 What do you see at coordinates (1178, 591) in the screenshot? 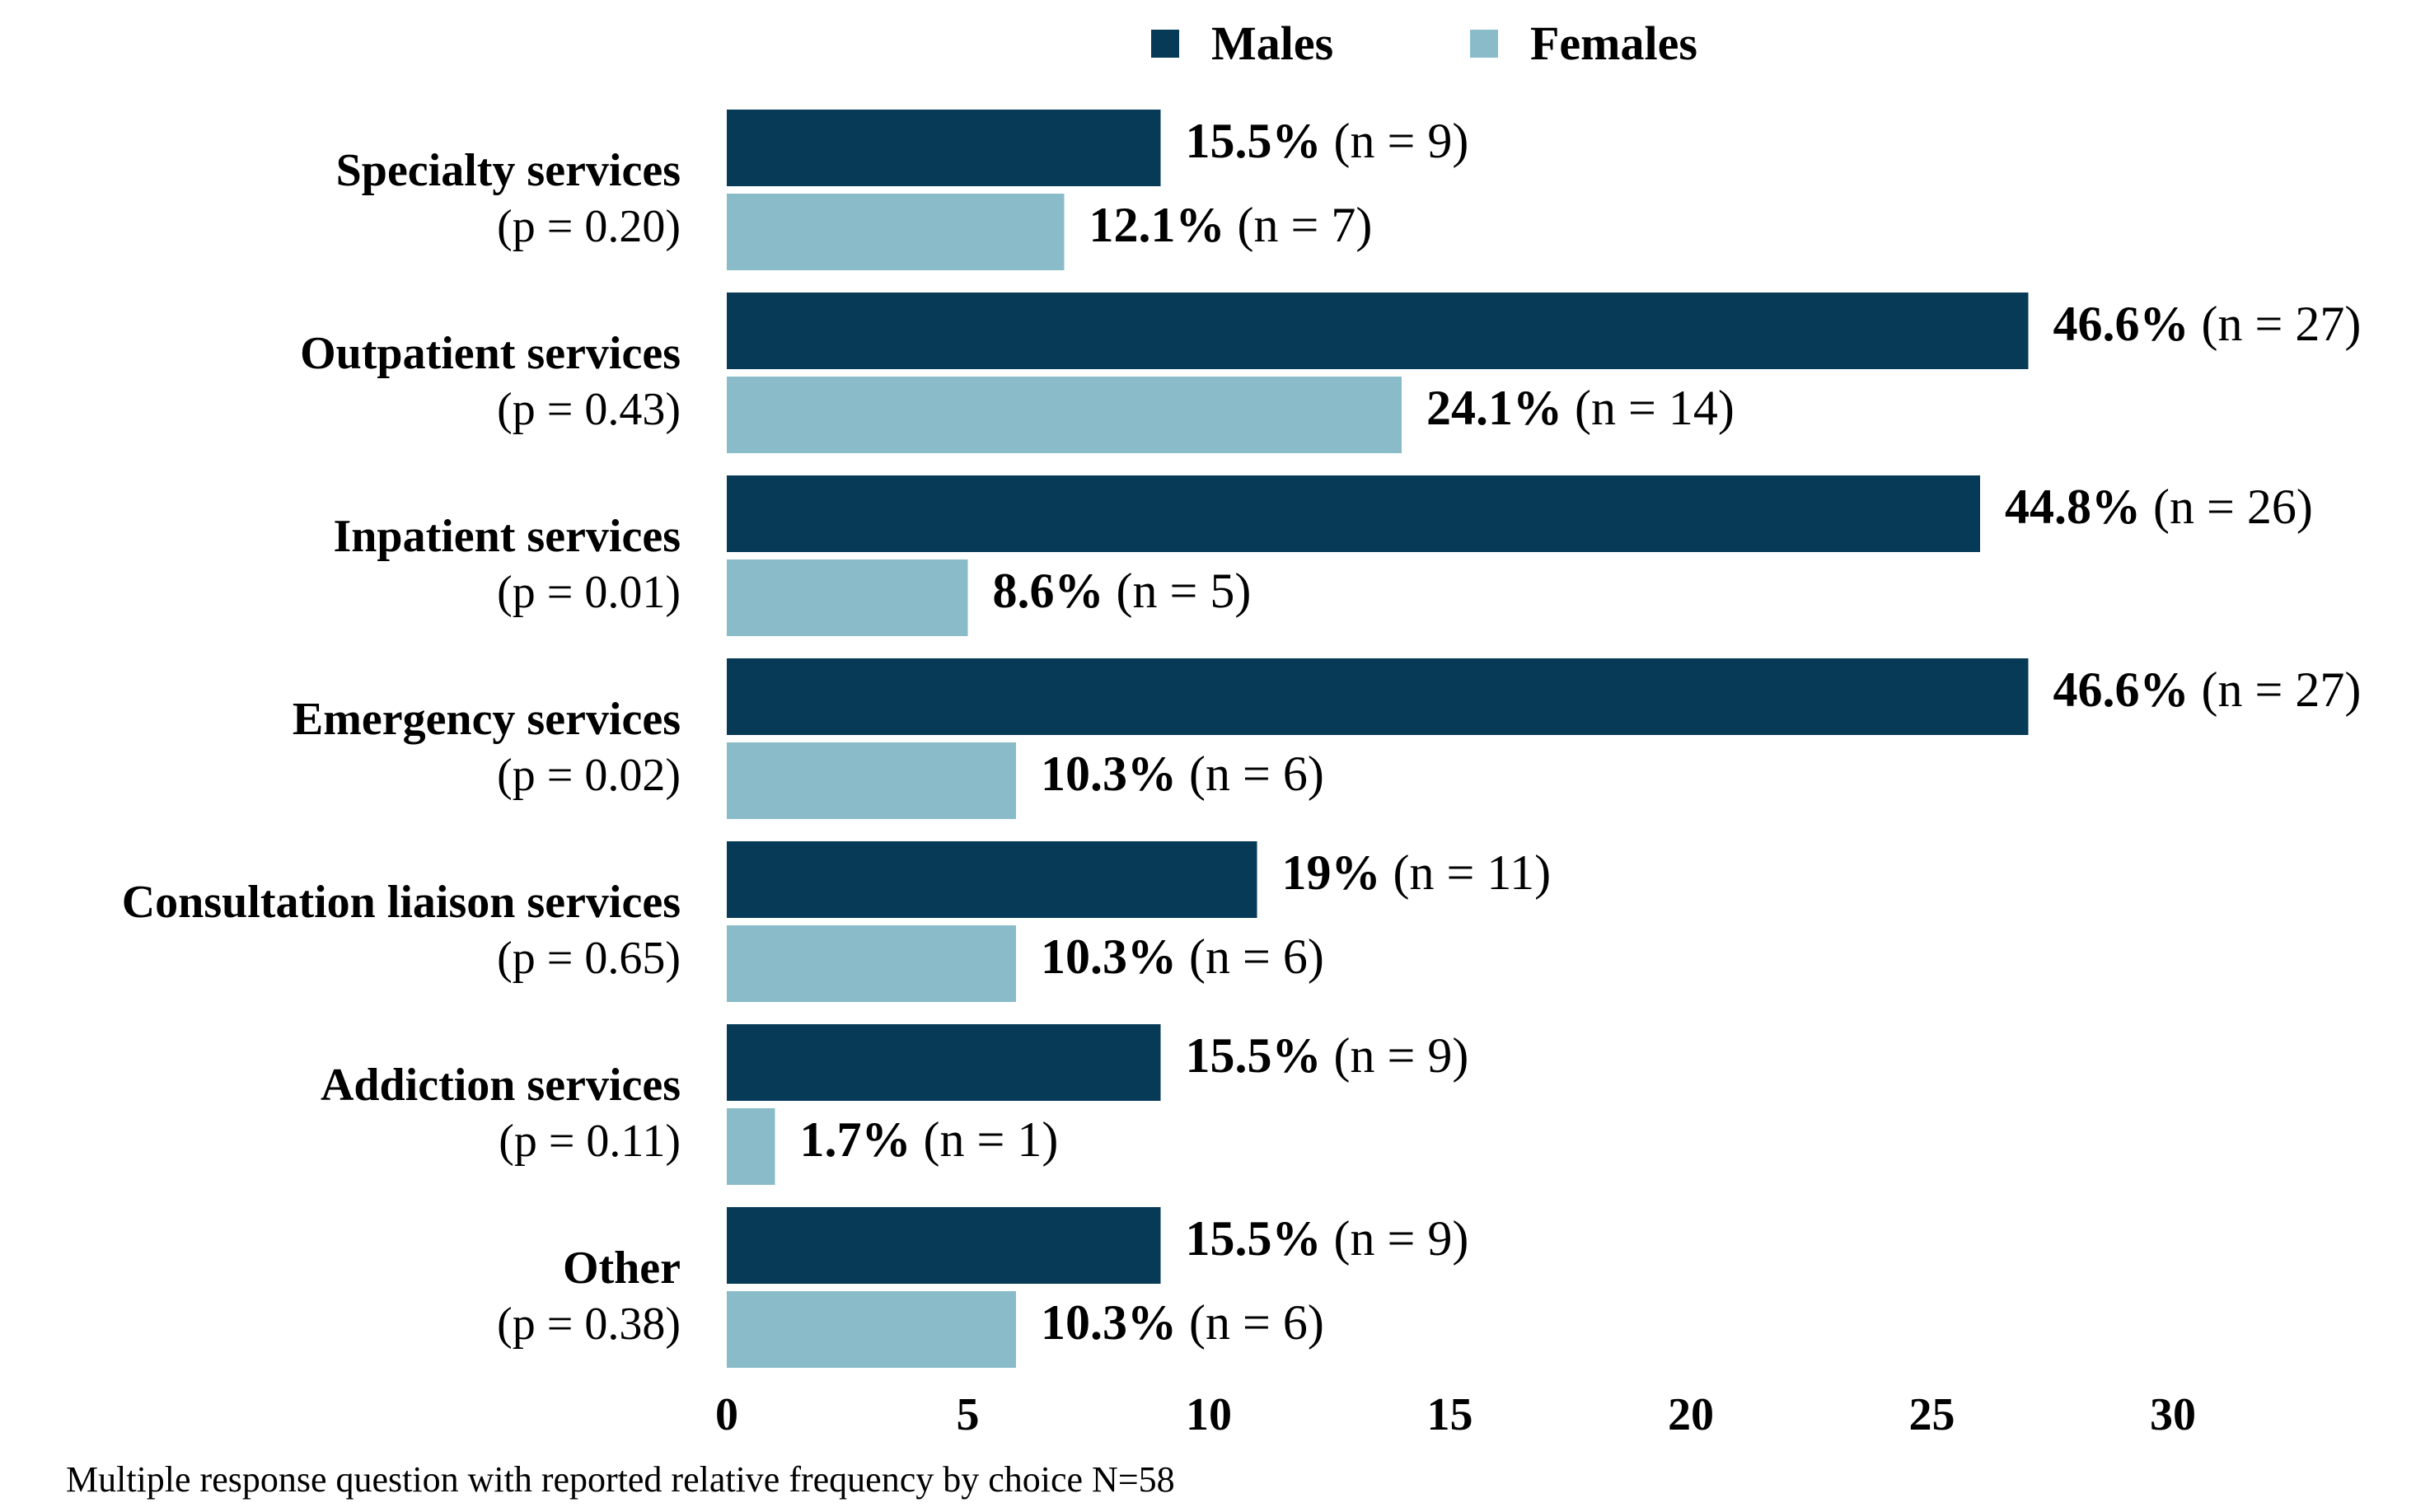
I see `data-label-n: (n = 5)` at bounding box center [1178, 591].